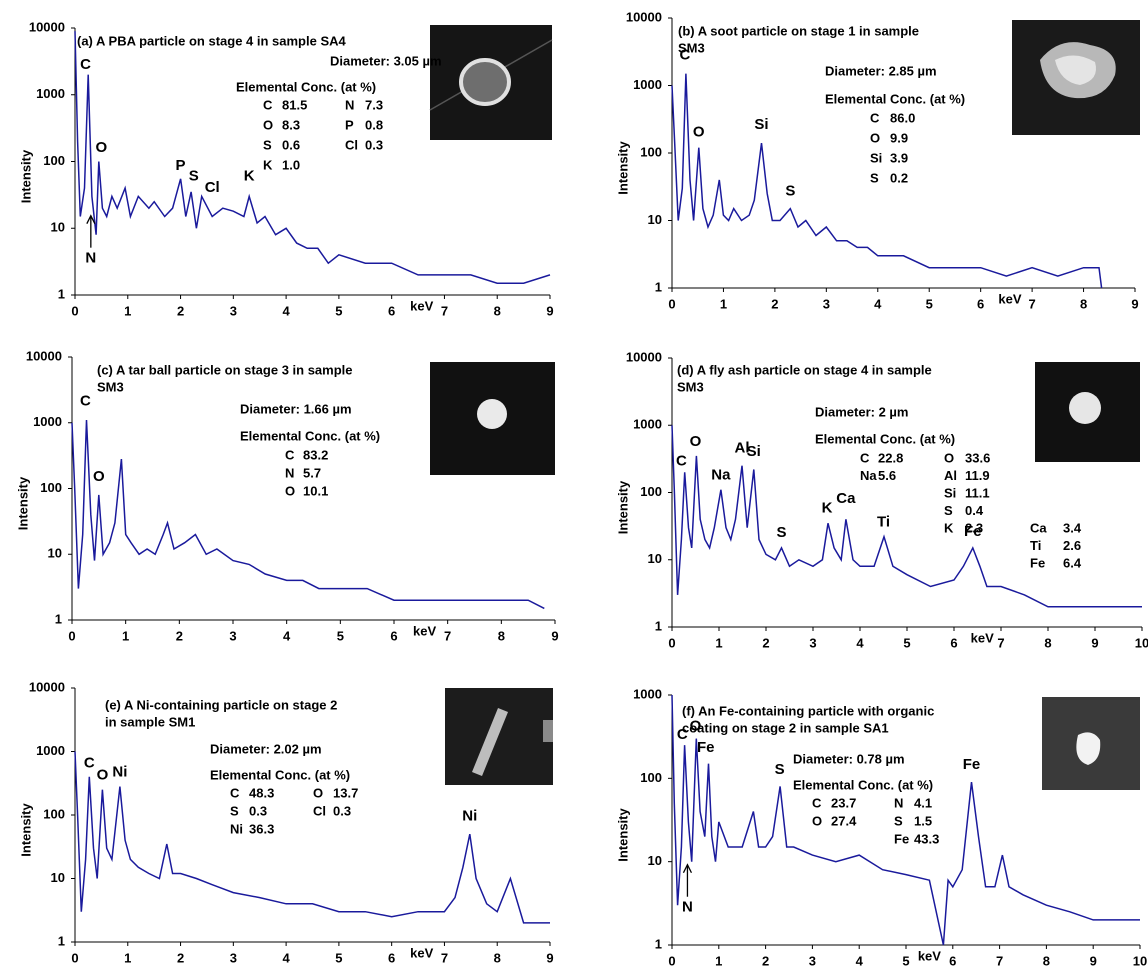  Describe the element at coordinates (684, 54) in the screenshot. I see `peak-label: C` at that location.